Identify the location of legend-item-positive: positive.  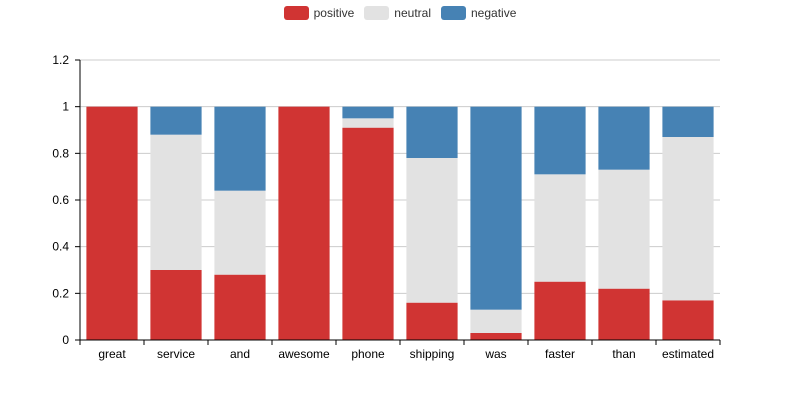
(319, 13).